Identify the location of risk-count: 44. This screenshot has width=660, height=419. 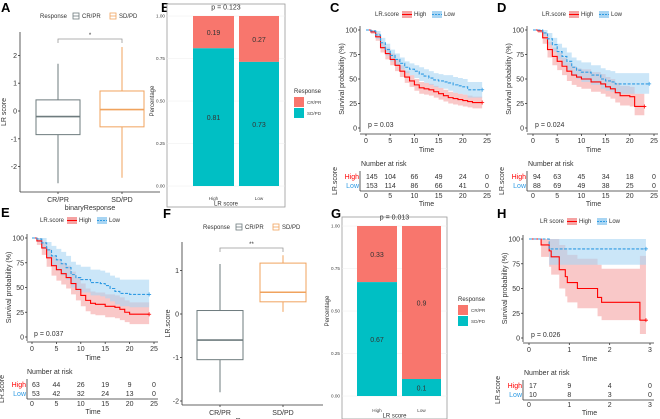
(57, 385).